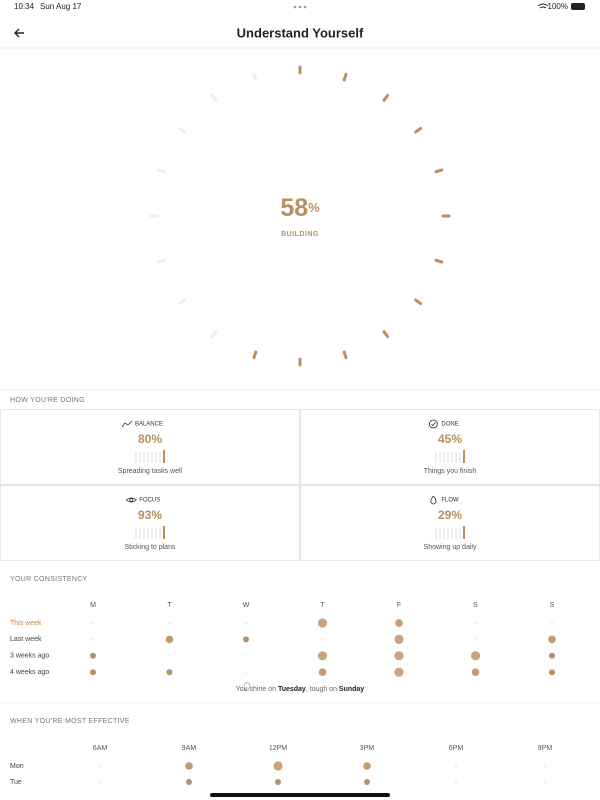 The image size is (600, 800). I want to click on score-label: BUILDING, so click(300, 234).